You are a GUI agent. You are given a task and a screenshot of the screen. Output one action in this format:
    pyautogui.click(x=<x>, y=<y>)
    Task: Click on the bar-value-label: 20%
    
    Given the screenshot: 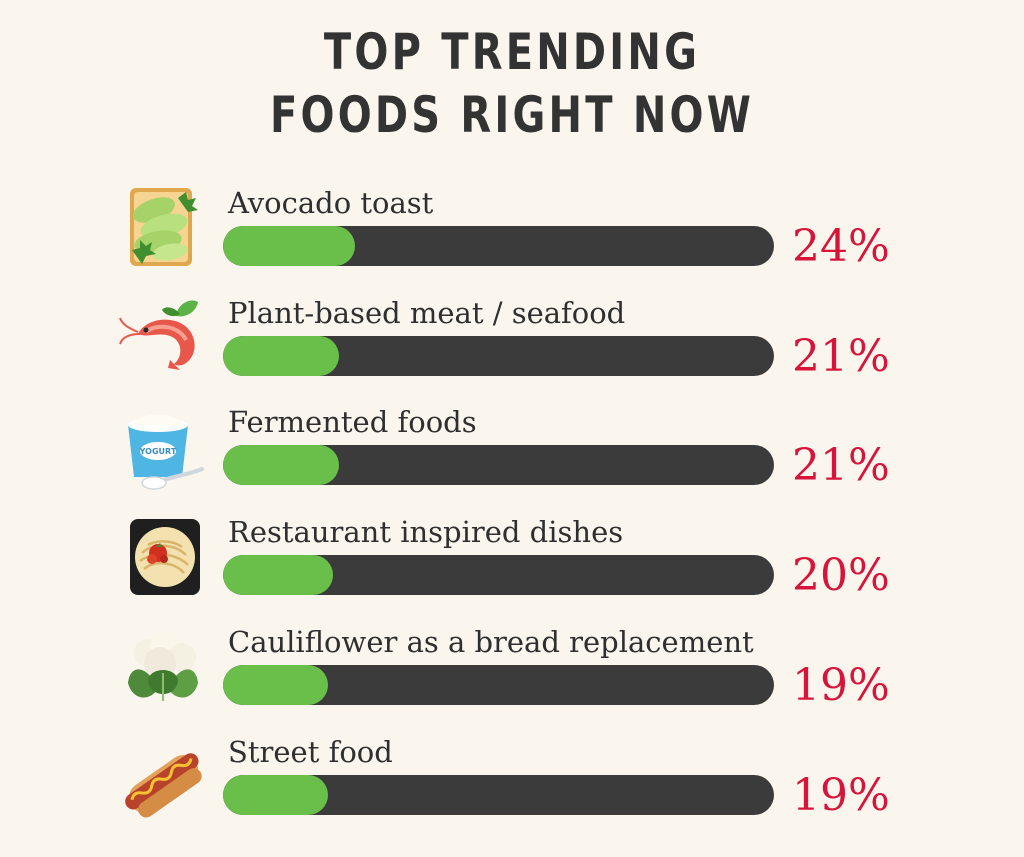 What is the action you would take?
    pyautogui.click(x=841, y=575)
    